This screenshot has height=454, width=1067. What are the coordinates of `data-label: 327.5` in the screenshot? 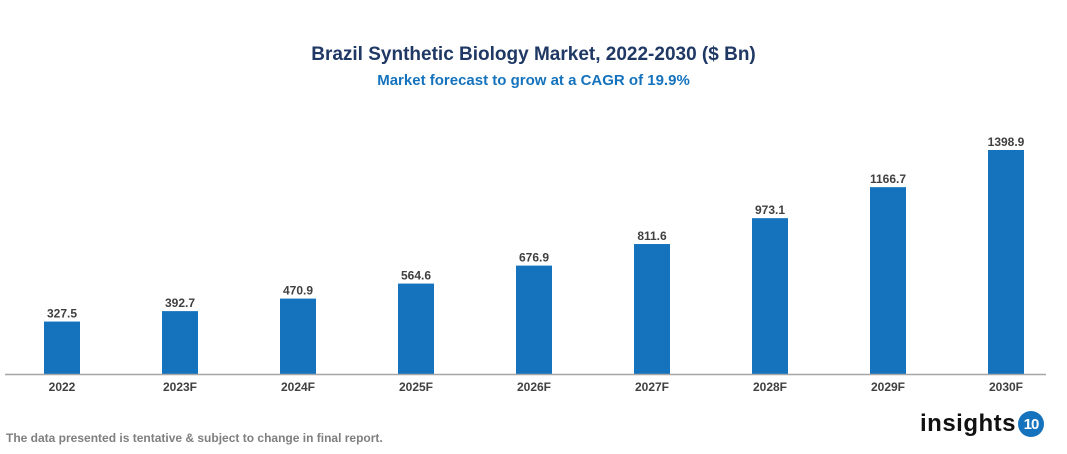 It's located at (62, 314).